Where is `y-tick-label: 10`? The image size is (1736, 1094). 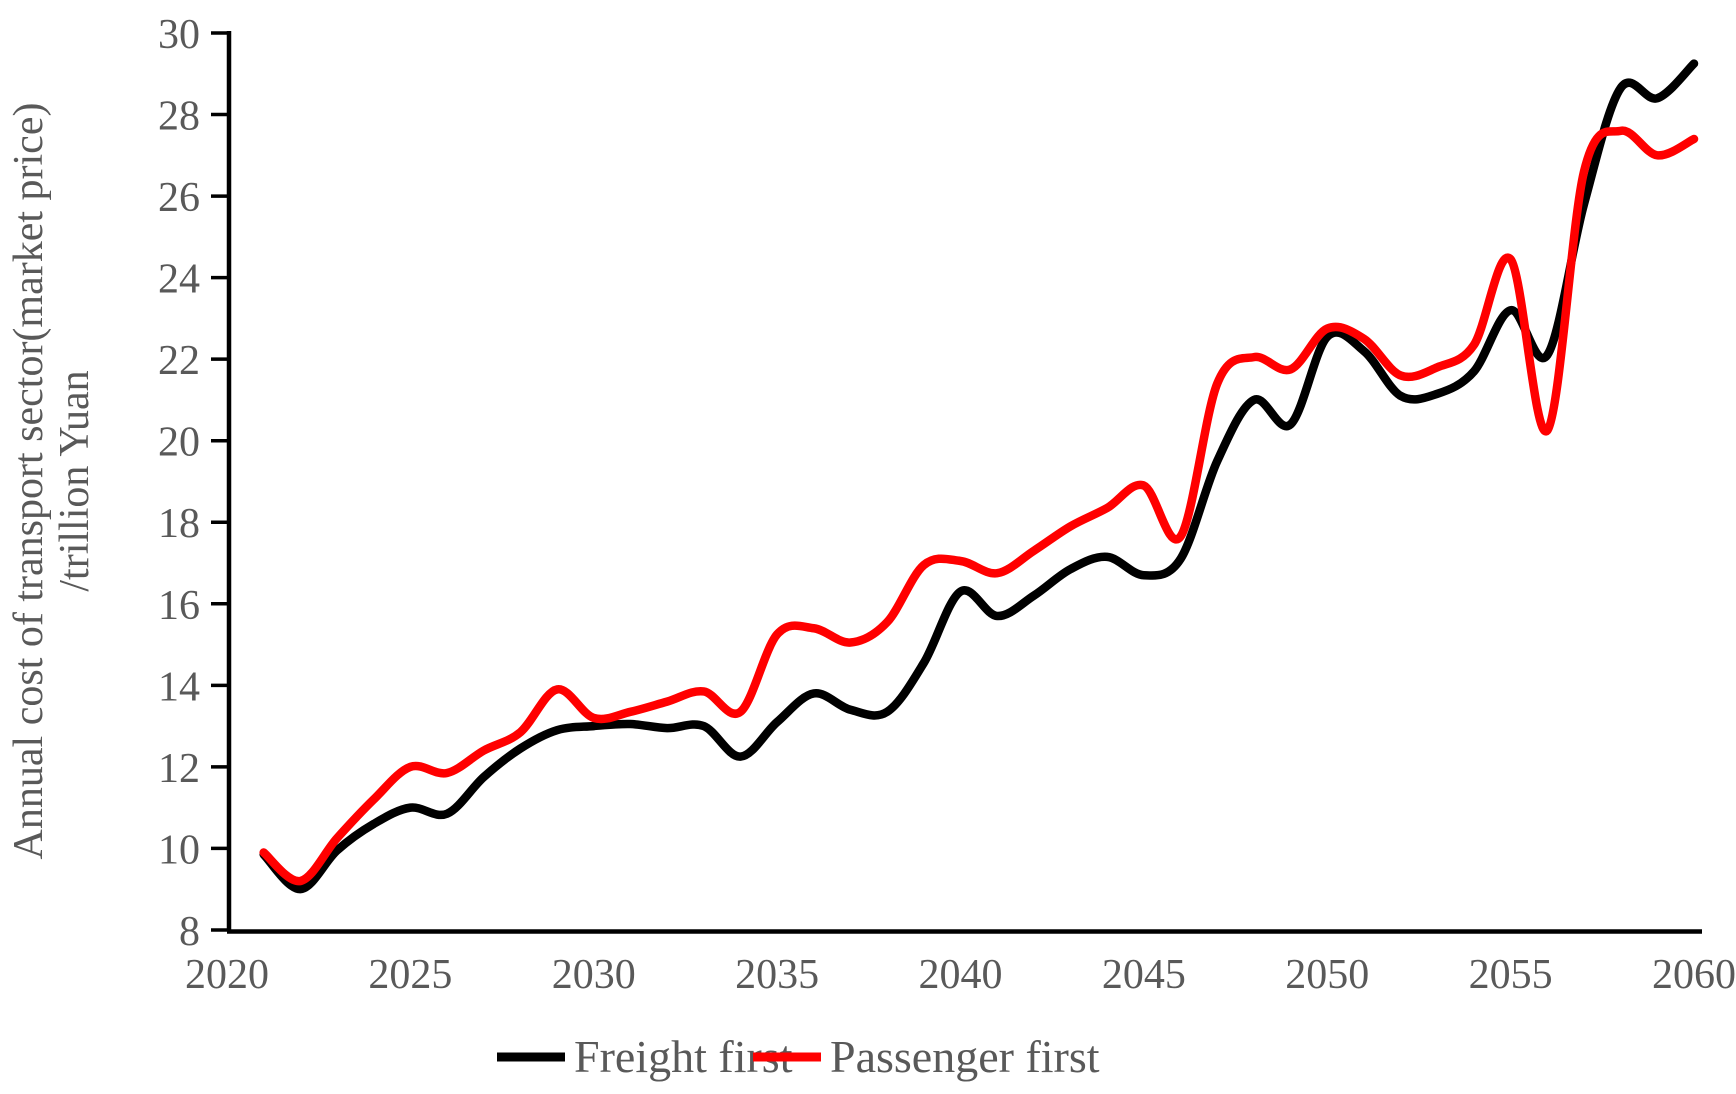
y-tick-label: 10 is located at coordinates (179, 850).